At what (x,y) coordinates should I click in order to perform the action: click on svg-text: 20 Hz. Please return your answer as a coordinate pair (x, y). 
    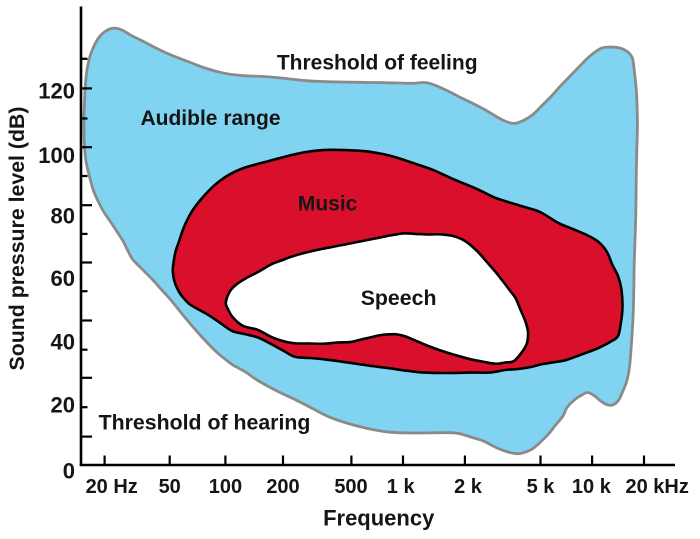
    Looking at the image, I should click on (112, 487).